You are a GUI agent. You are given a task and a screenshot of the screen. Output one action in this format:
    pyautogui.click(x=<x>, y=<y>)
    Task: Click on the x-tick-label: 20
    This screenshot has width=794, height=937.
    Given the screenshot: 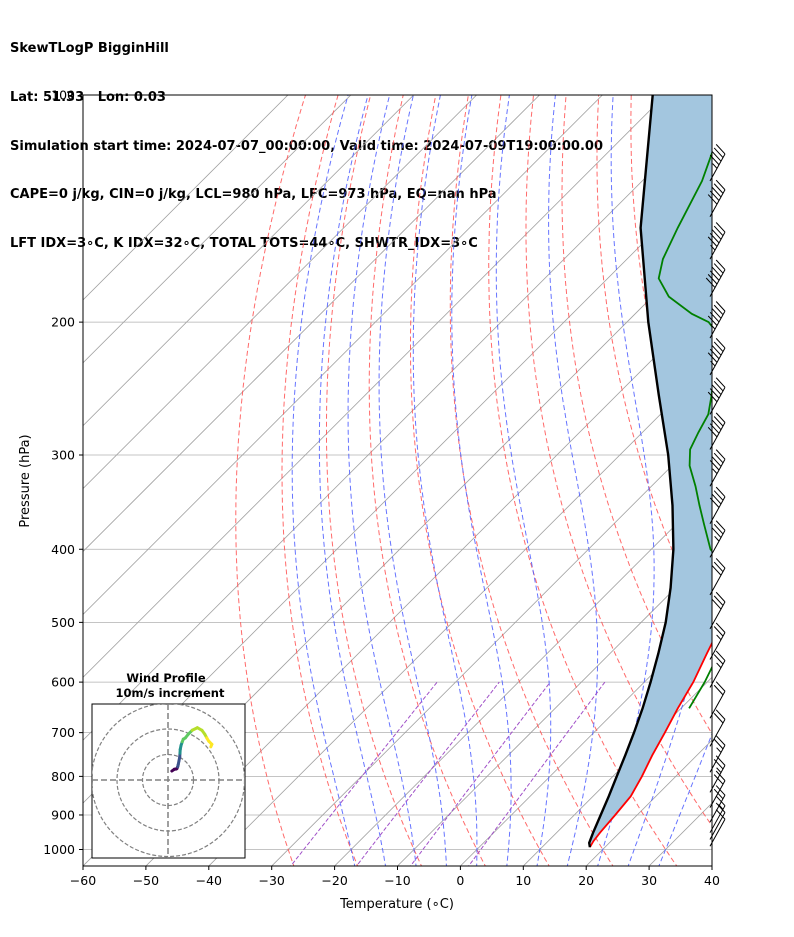 What is the action you would take?
    pyautogui.click(x=586, y=880)
    